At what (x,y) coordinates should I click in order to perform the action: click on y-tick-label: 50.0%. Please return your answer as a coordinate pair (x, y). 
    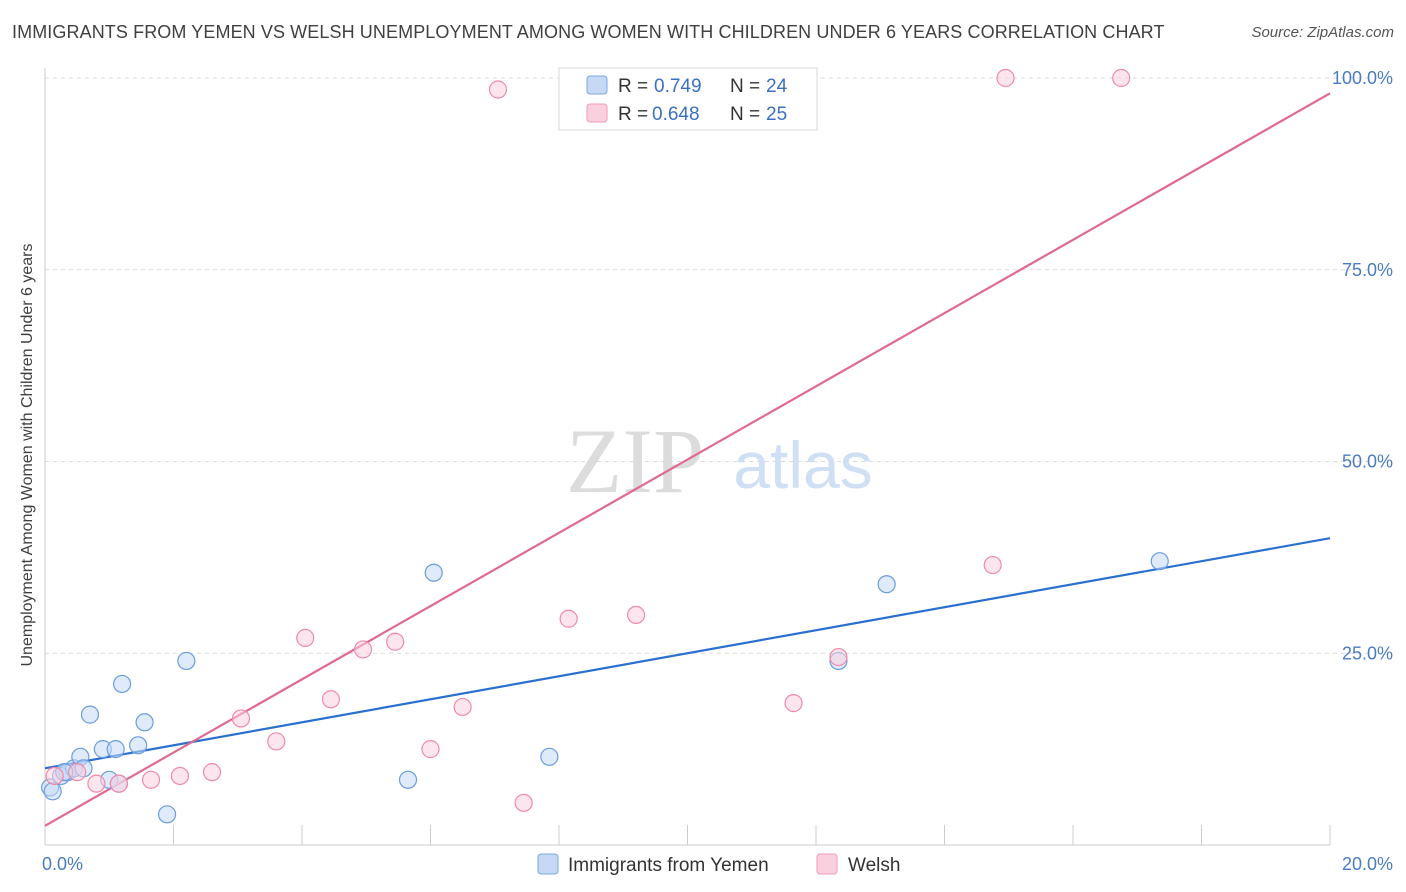
    Looking at the image, I should click on (1367, 462).